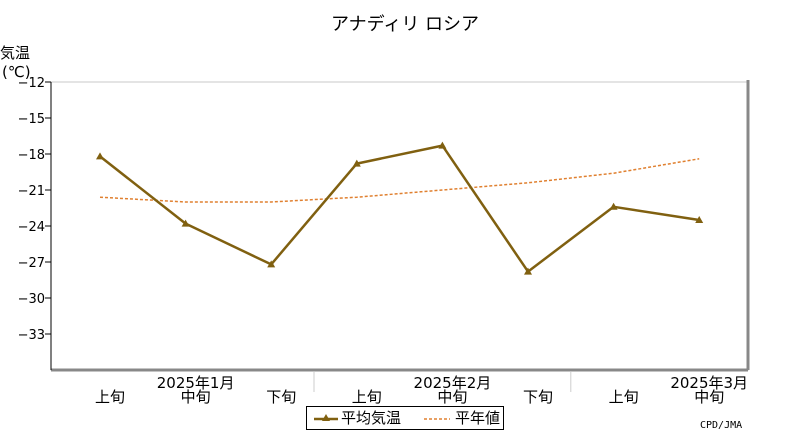 Image resolution: width=800 pixels, height=440 pixels. I want to click on y-axis-unit: (℃), so click(16, 72).